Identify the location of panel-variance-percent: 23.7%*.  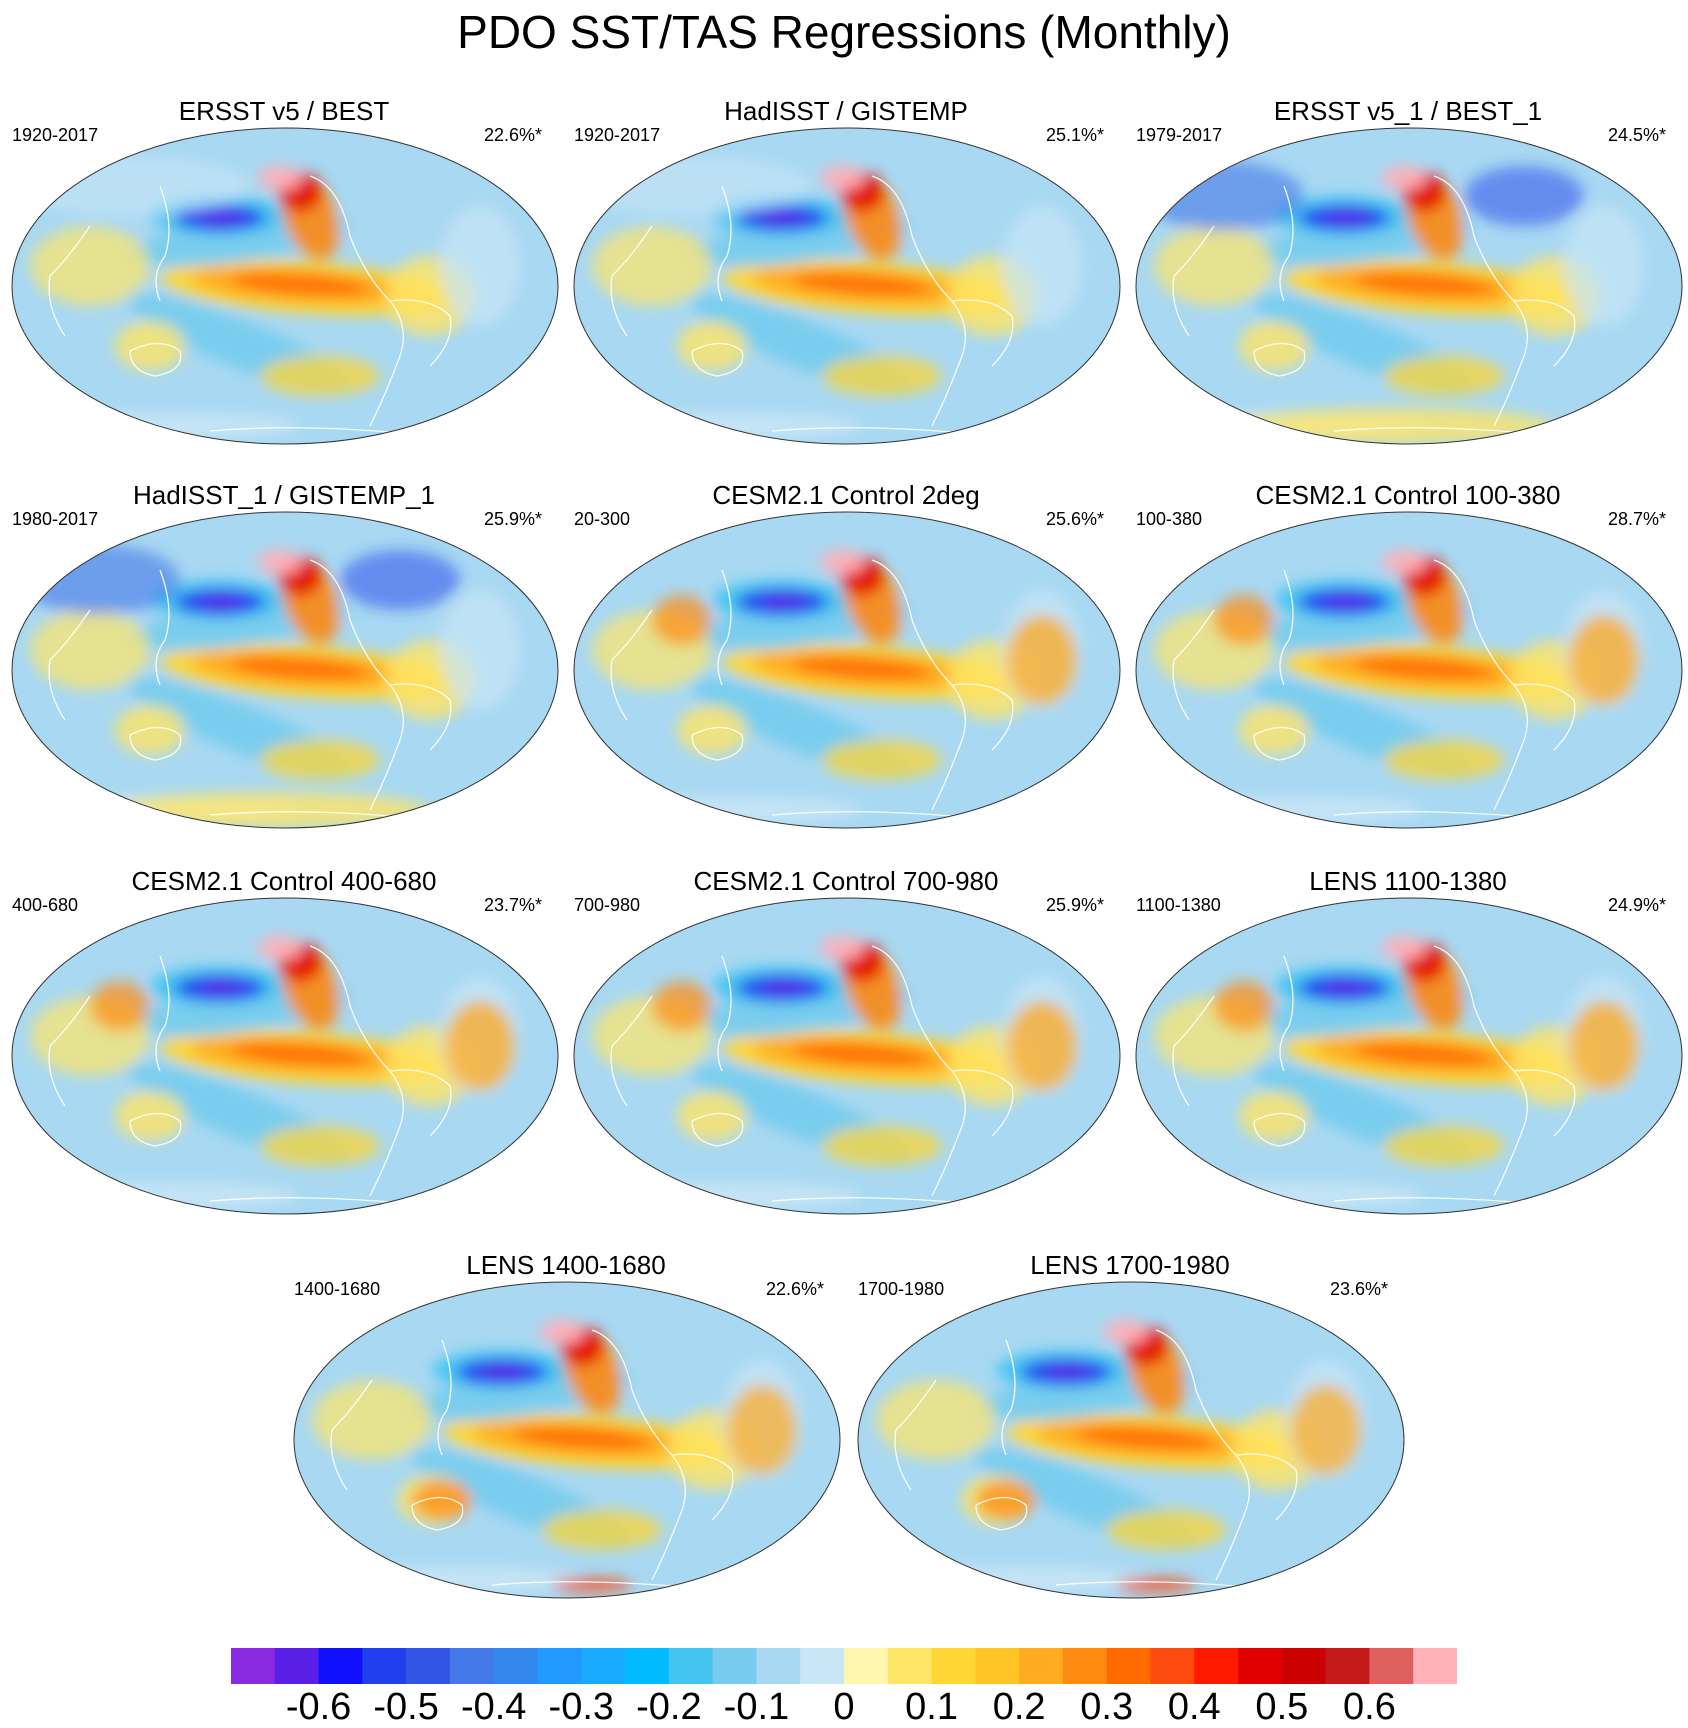
(512, 905).